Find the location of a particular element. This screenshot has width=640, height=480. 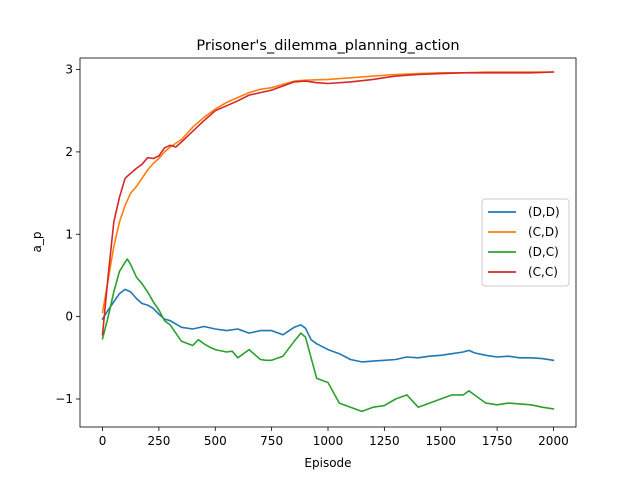

x-tick-label: 250 is located at coordinates (158, 441).